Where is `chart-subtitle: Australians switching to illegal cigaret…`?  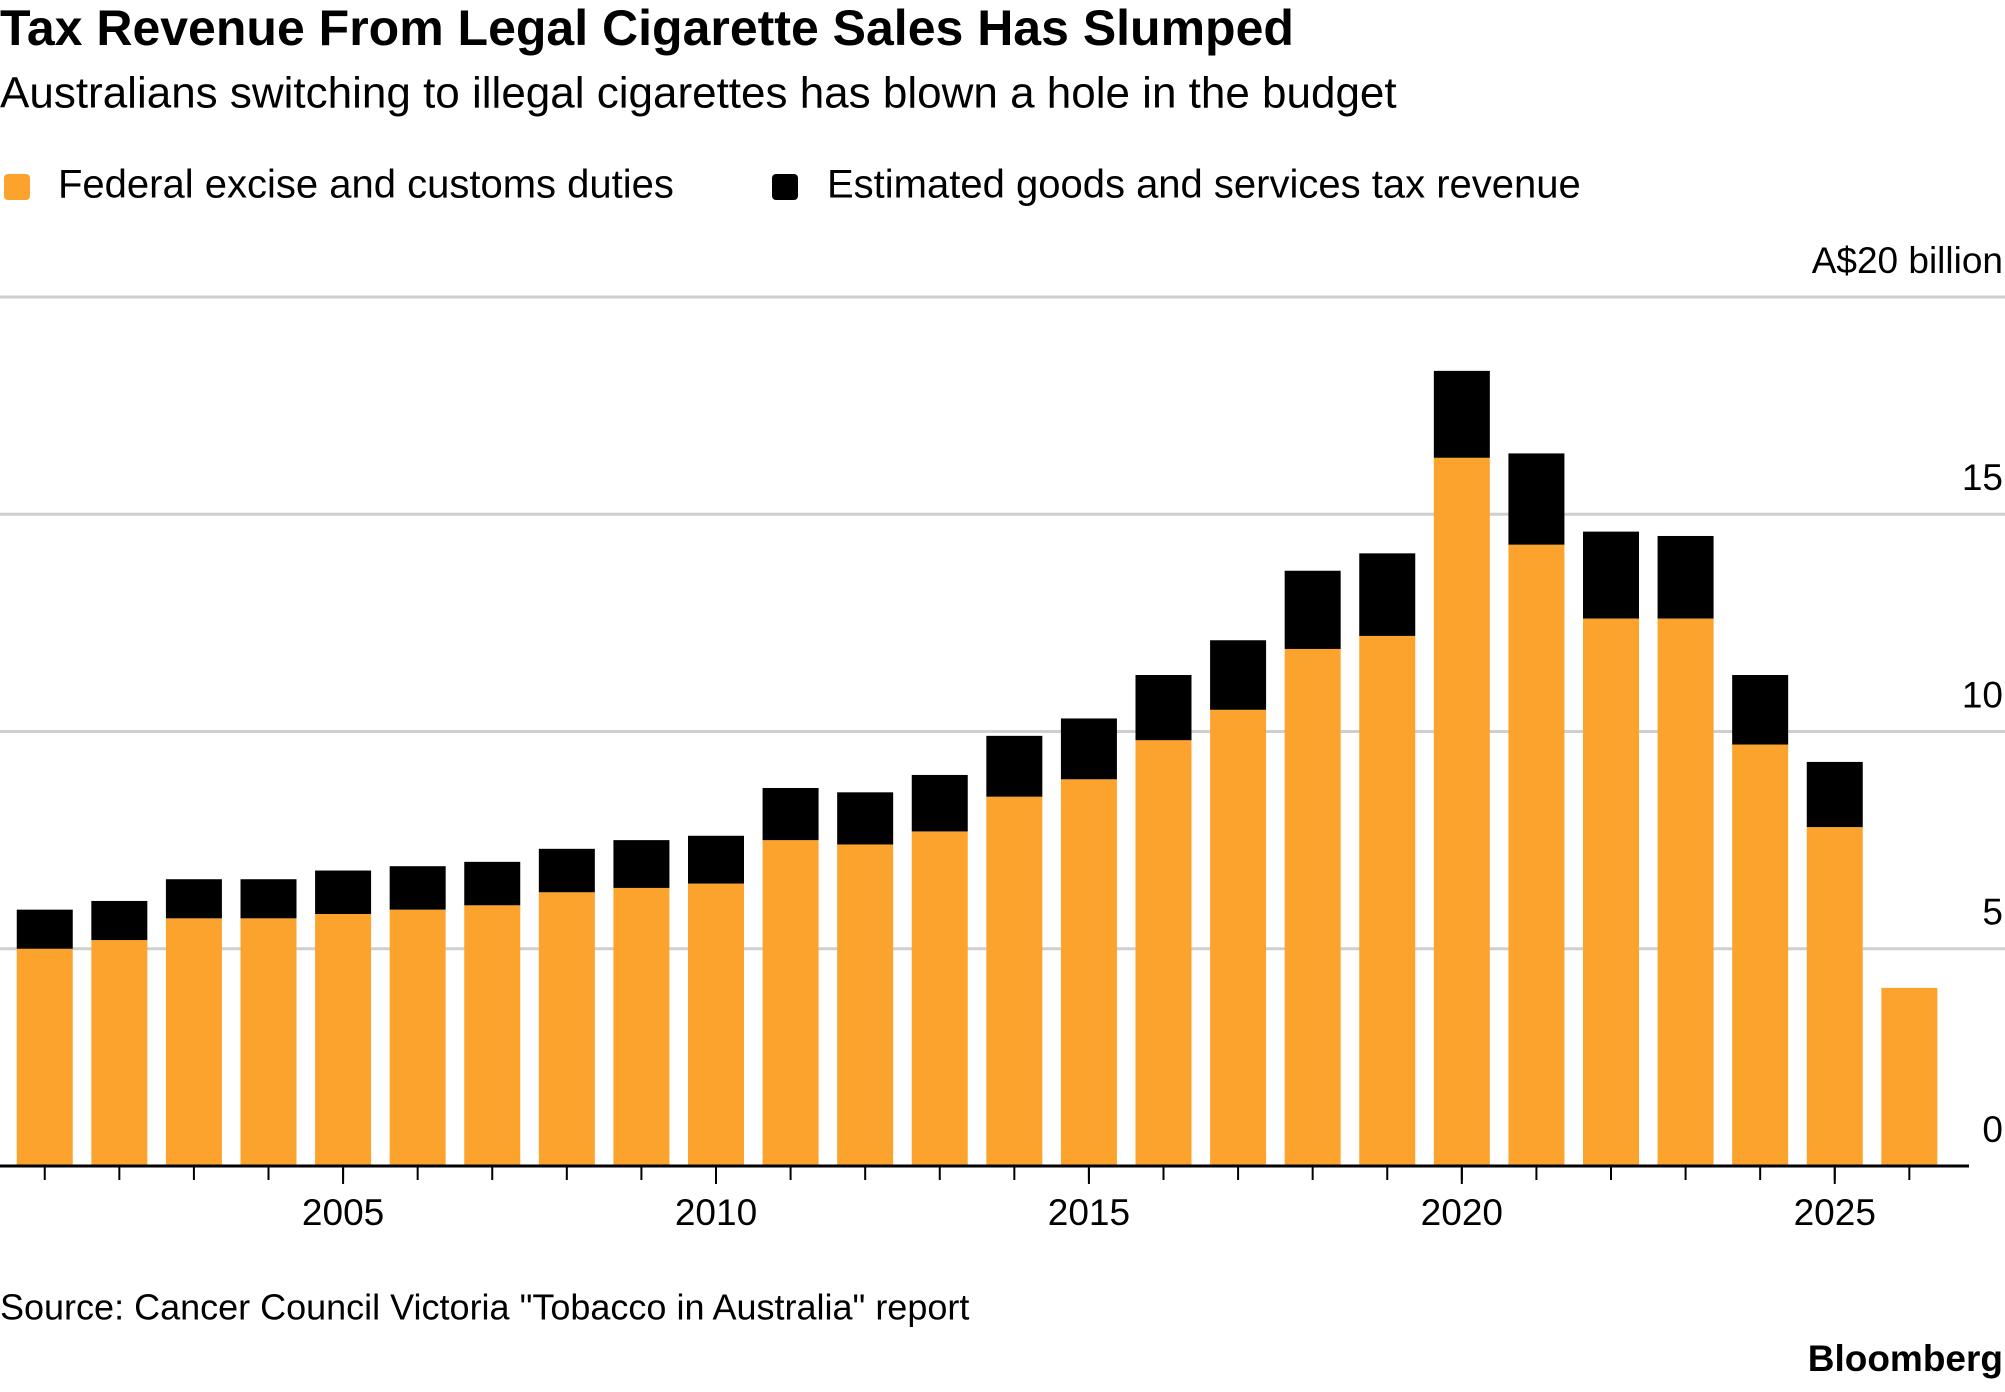
chart-subtitle: Australians switching to illegal cigaret… is located at coordinates (698, 93).